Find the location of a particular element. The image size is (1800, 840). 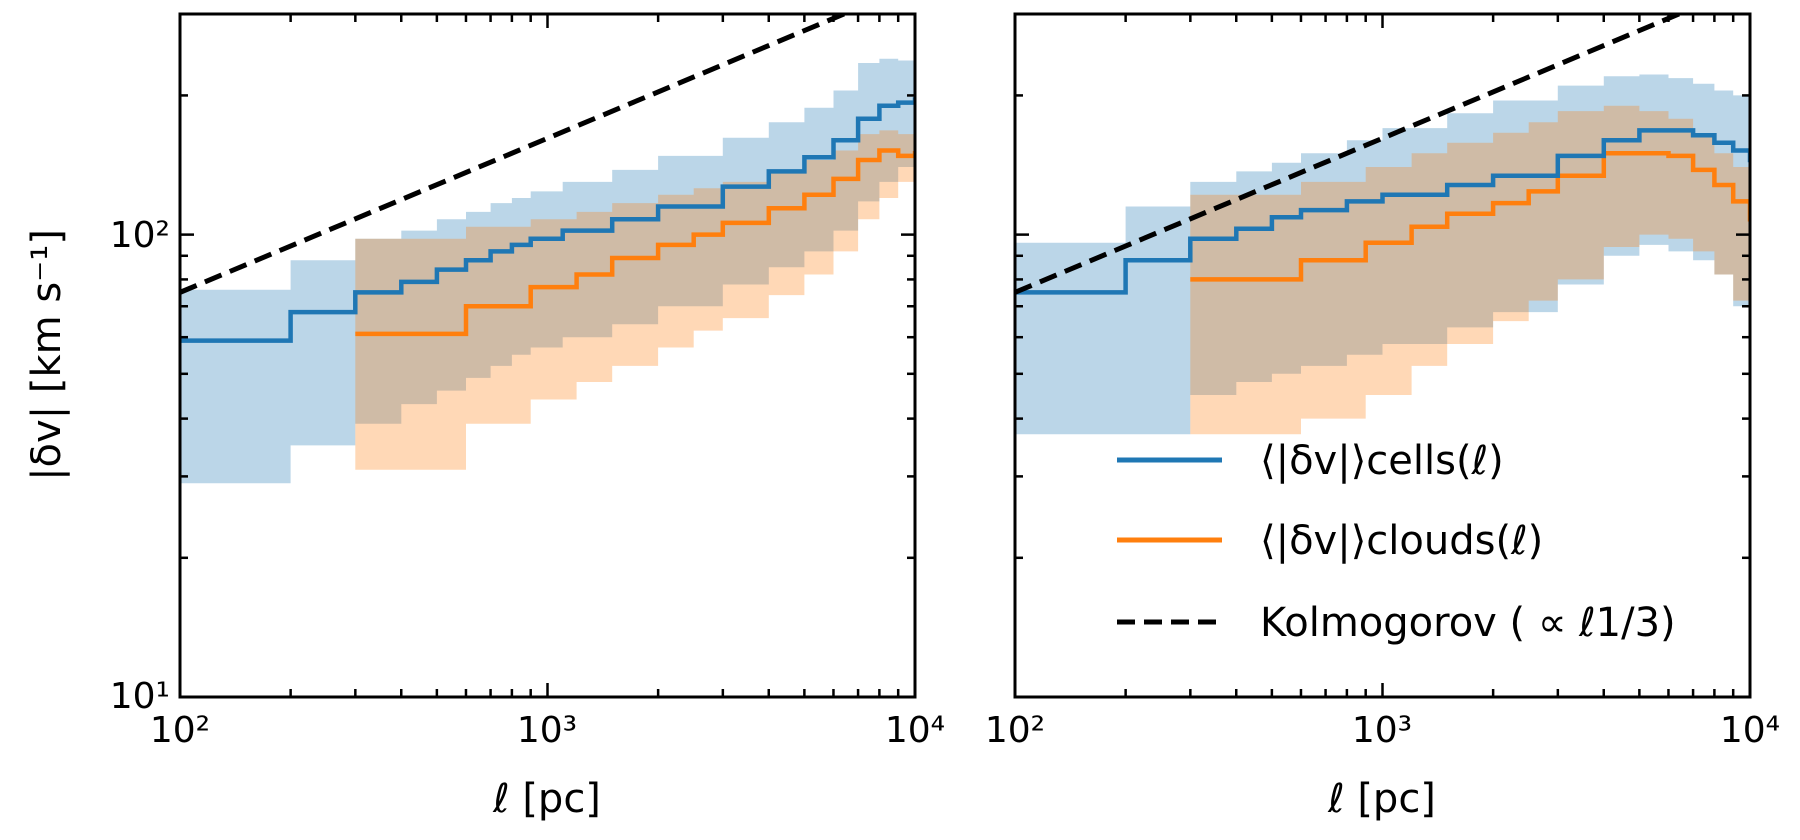

y-axis-label: |δv| [km s⁻¹] is located at coordinates (47, 355).